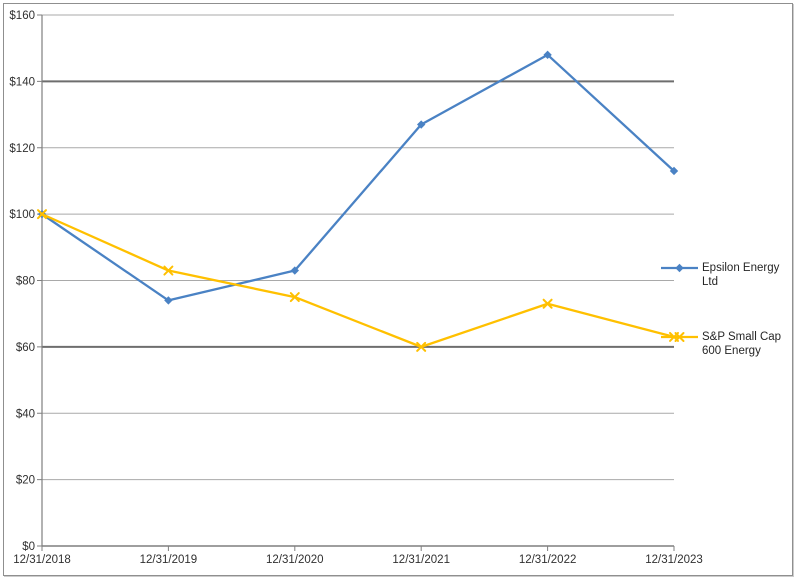  Describe the element at coordinates (25, 481) in the screenshot. I see `y-axis-label-20: $20` at that location.